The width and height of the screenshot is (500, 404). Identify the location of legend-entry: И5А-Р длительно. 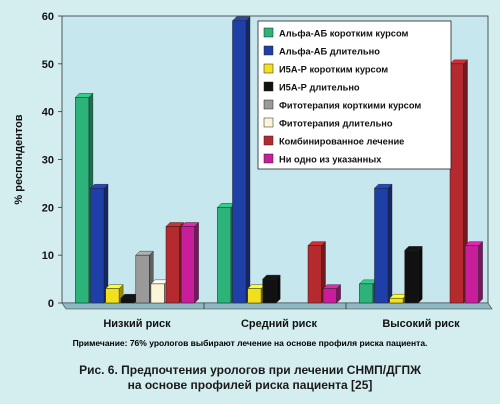
(319, 88).